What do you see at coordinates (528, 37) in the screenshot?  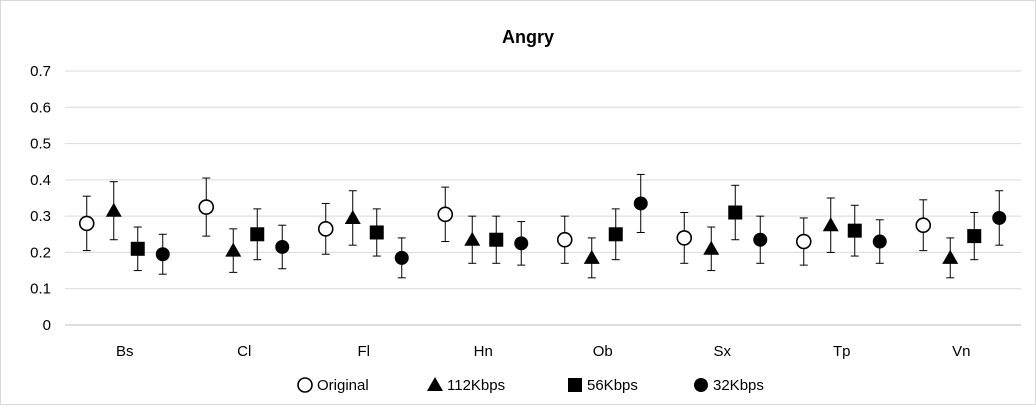 I see `chart-title: Angry` at bounding box center [528, 37].